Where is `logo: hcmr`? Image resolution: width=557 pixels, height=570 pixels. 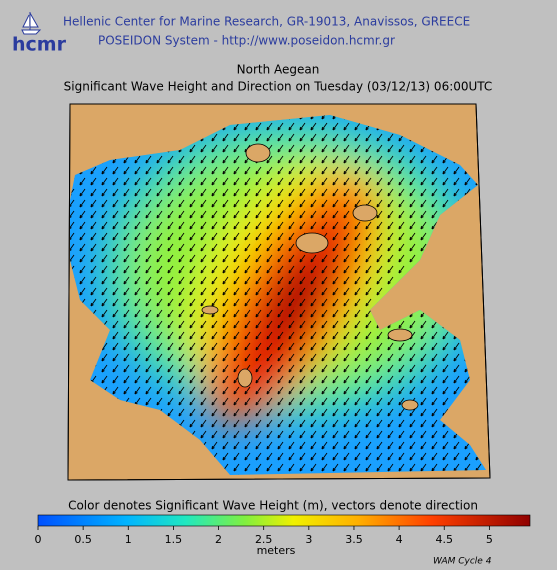
logo: hcmr is located at coordinates (39, 34).